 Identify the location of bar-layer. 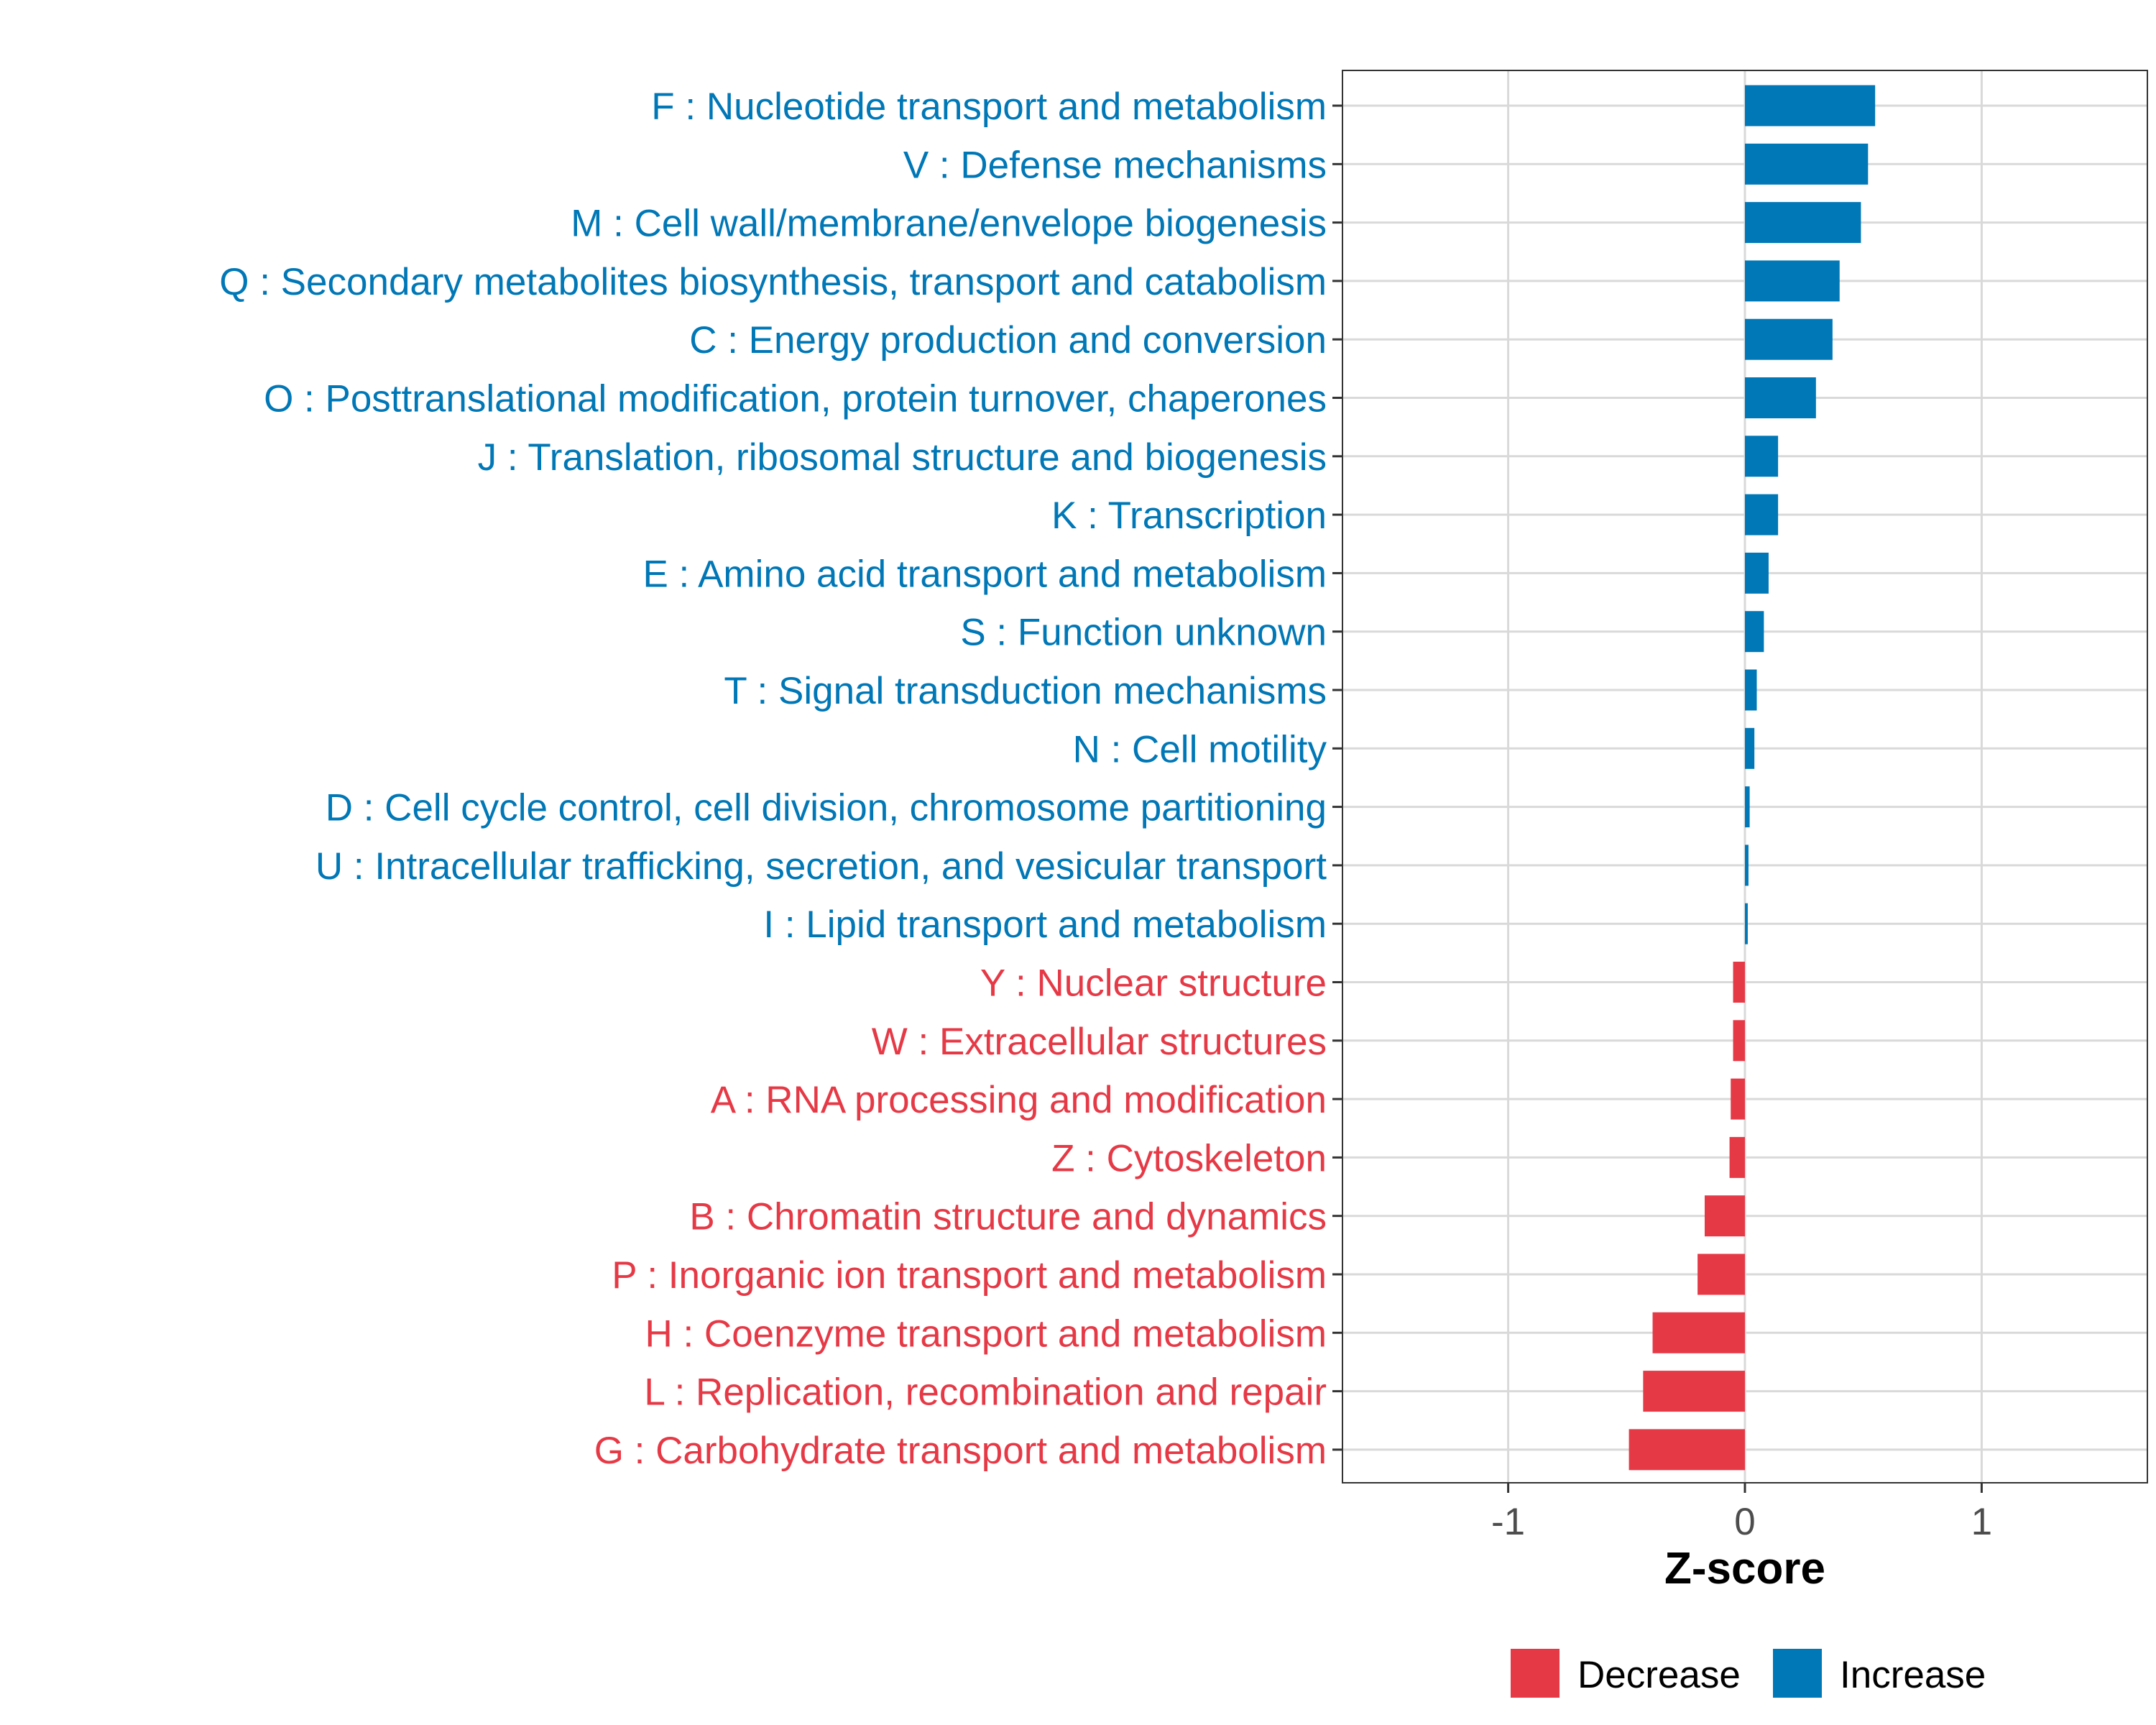
(1752, 778).